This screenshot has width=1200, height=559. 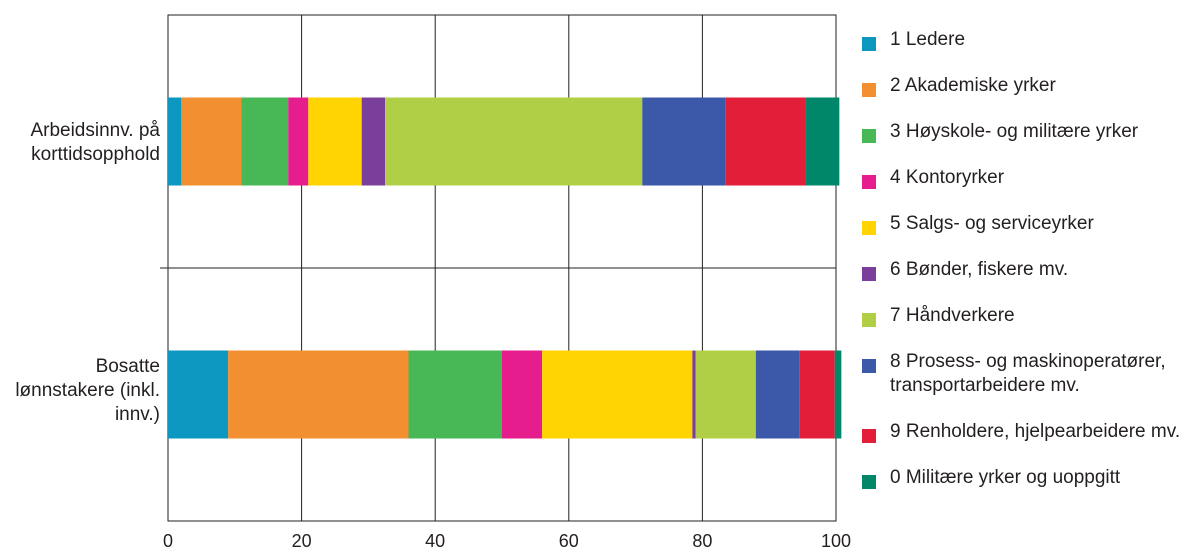 What do you see at coordinates (979, 269) in the screenshot?
I see `legend-label: 6 Bønder, fiskere mv.` at bounding box center [979, 269].